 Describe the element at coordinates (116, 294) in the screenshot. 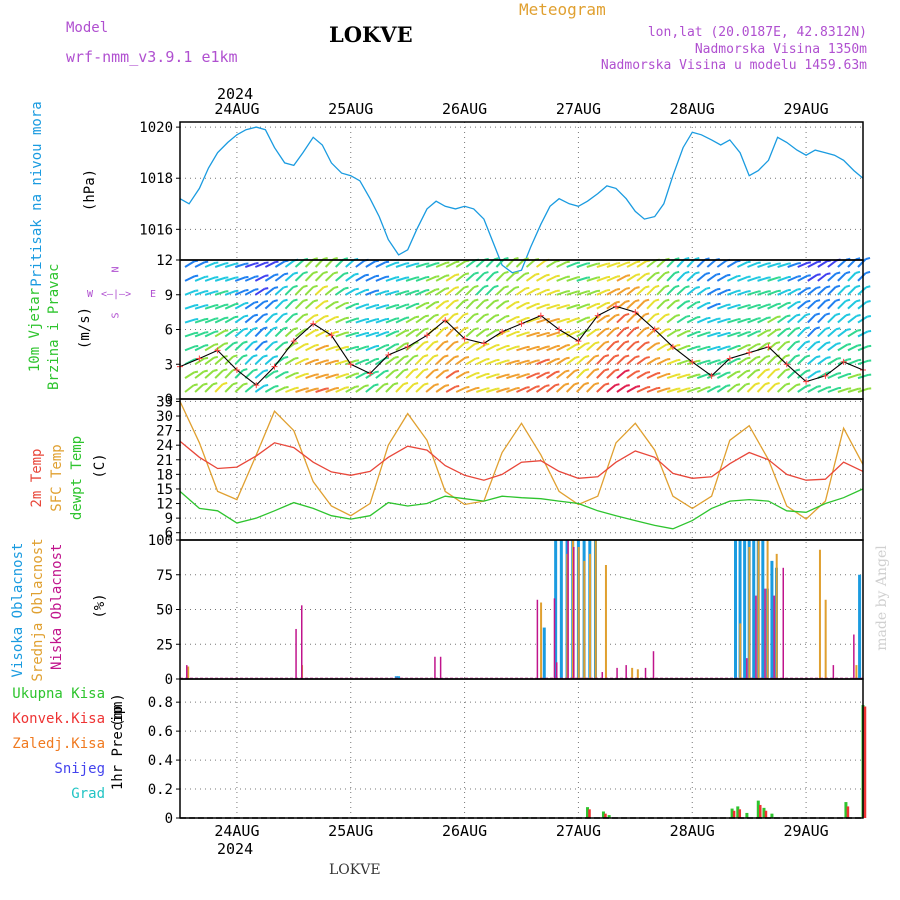

I see `compass-cross-arrows: <—|—>` at that location.